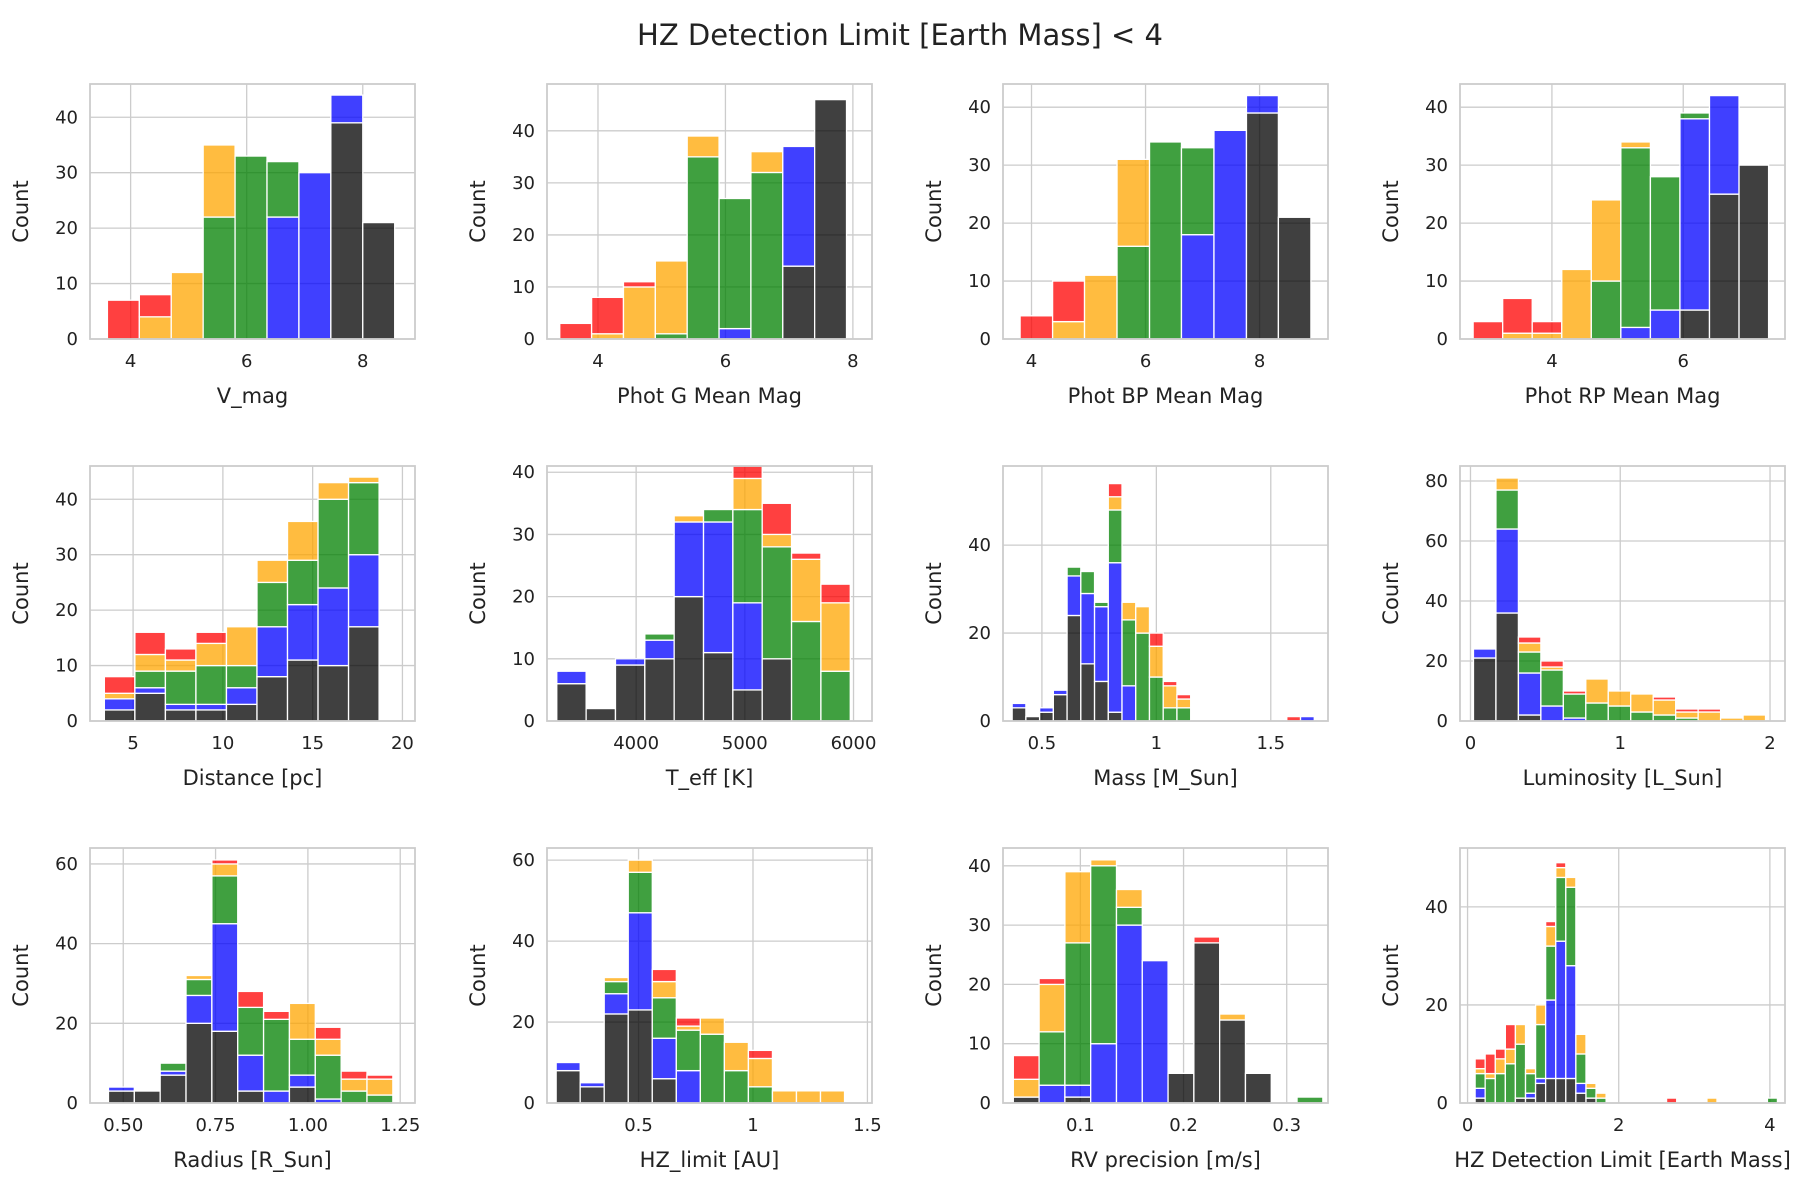  What do you see at coordinates (900, 35) in the screenshot?
I see `figure-title: HZ Detection Limit [Earth Mass] < 4` at bounding box center [900, 35].